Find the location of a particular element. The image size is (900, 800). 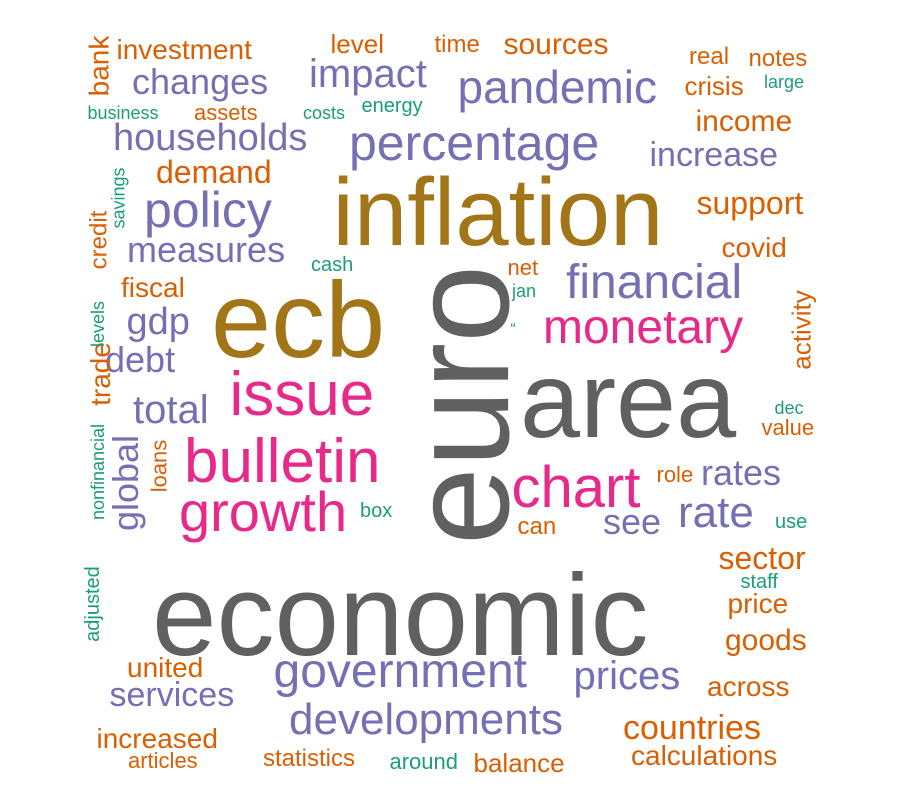

word-role: role is located at coordinates (675, 474).